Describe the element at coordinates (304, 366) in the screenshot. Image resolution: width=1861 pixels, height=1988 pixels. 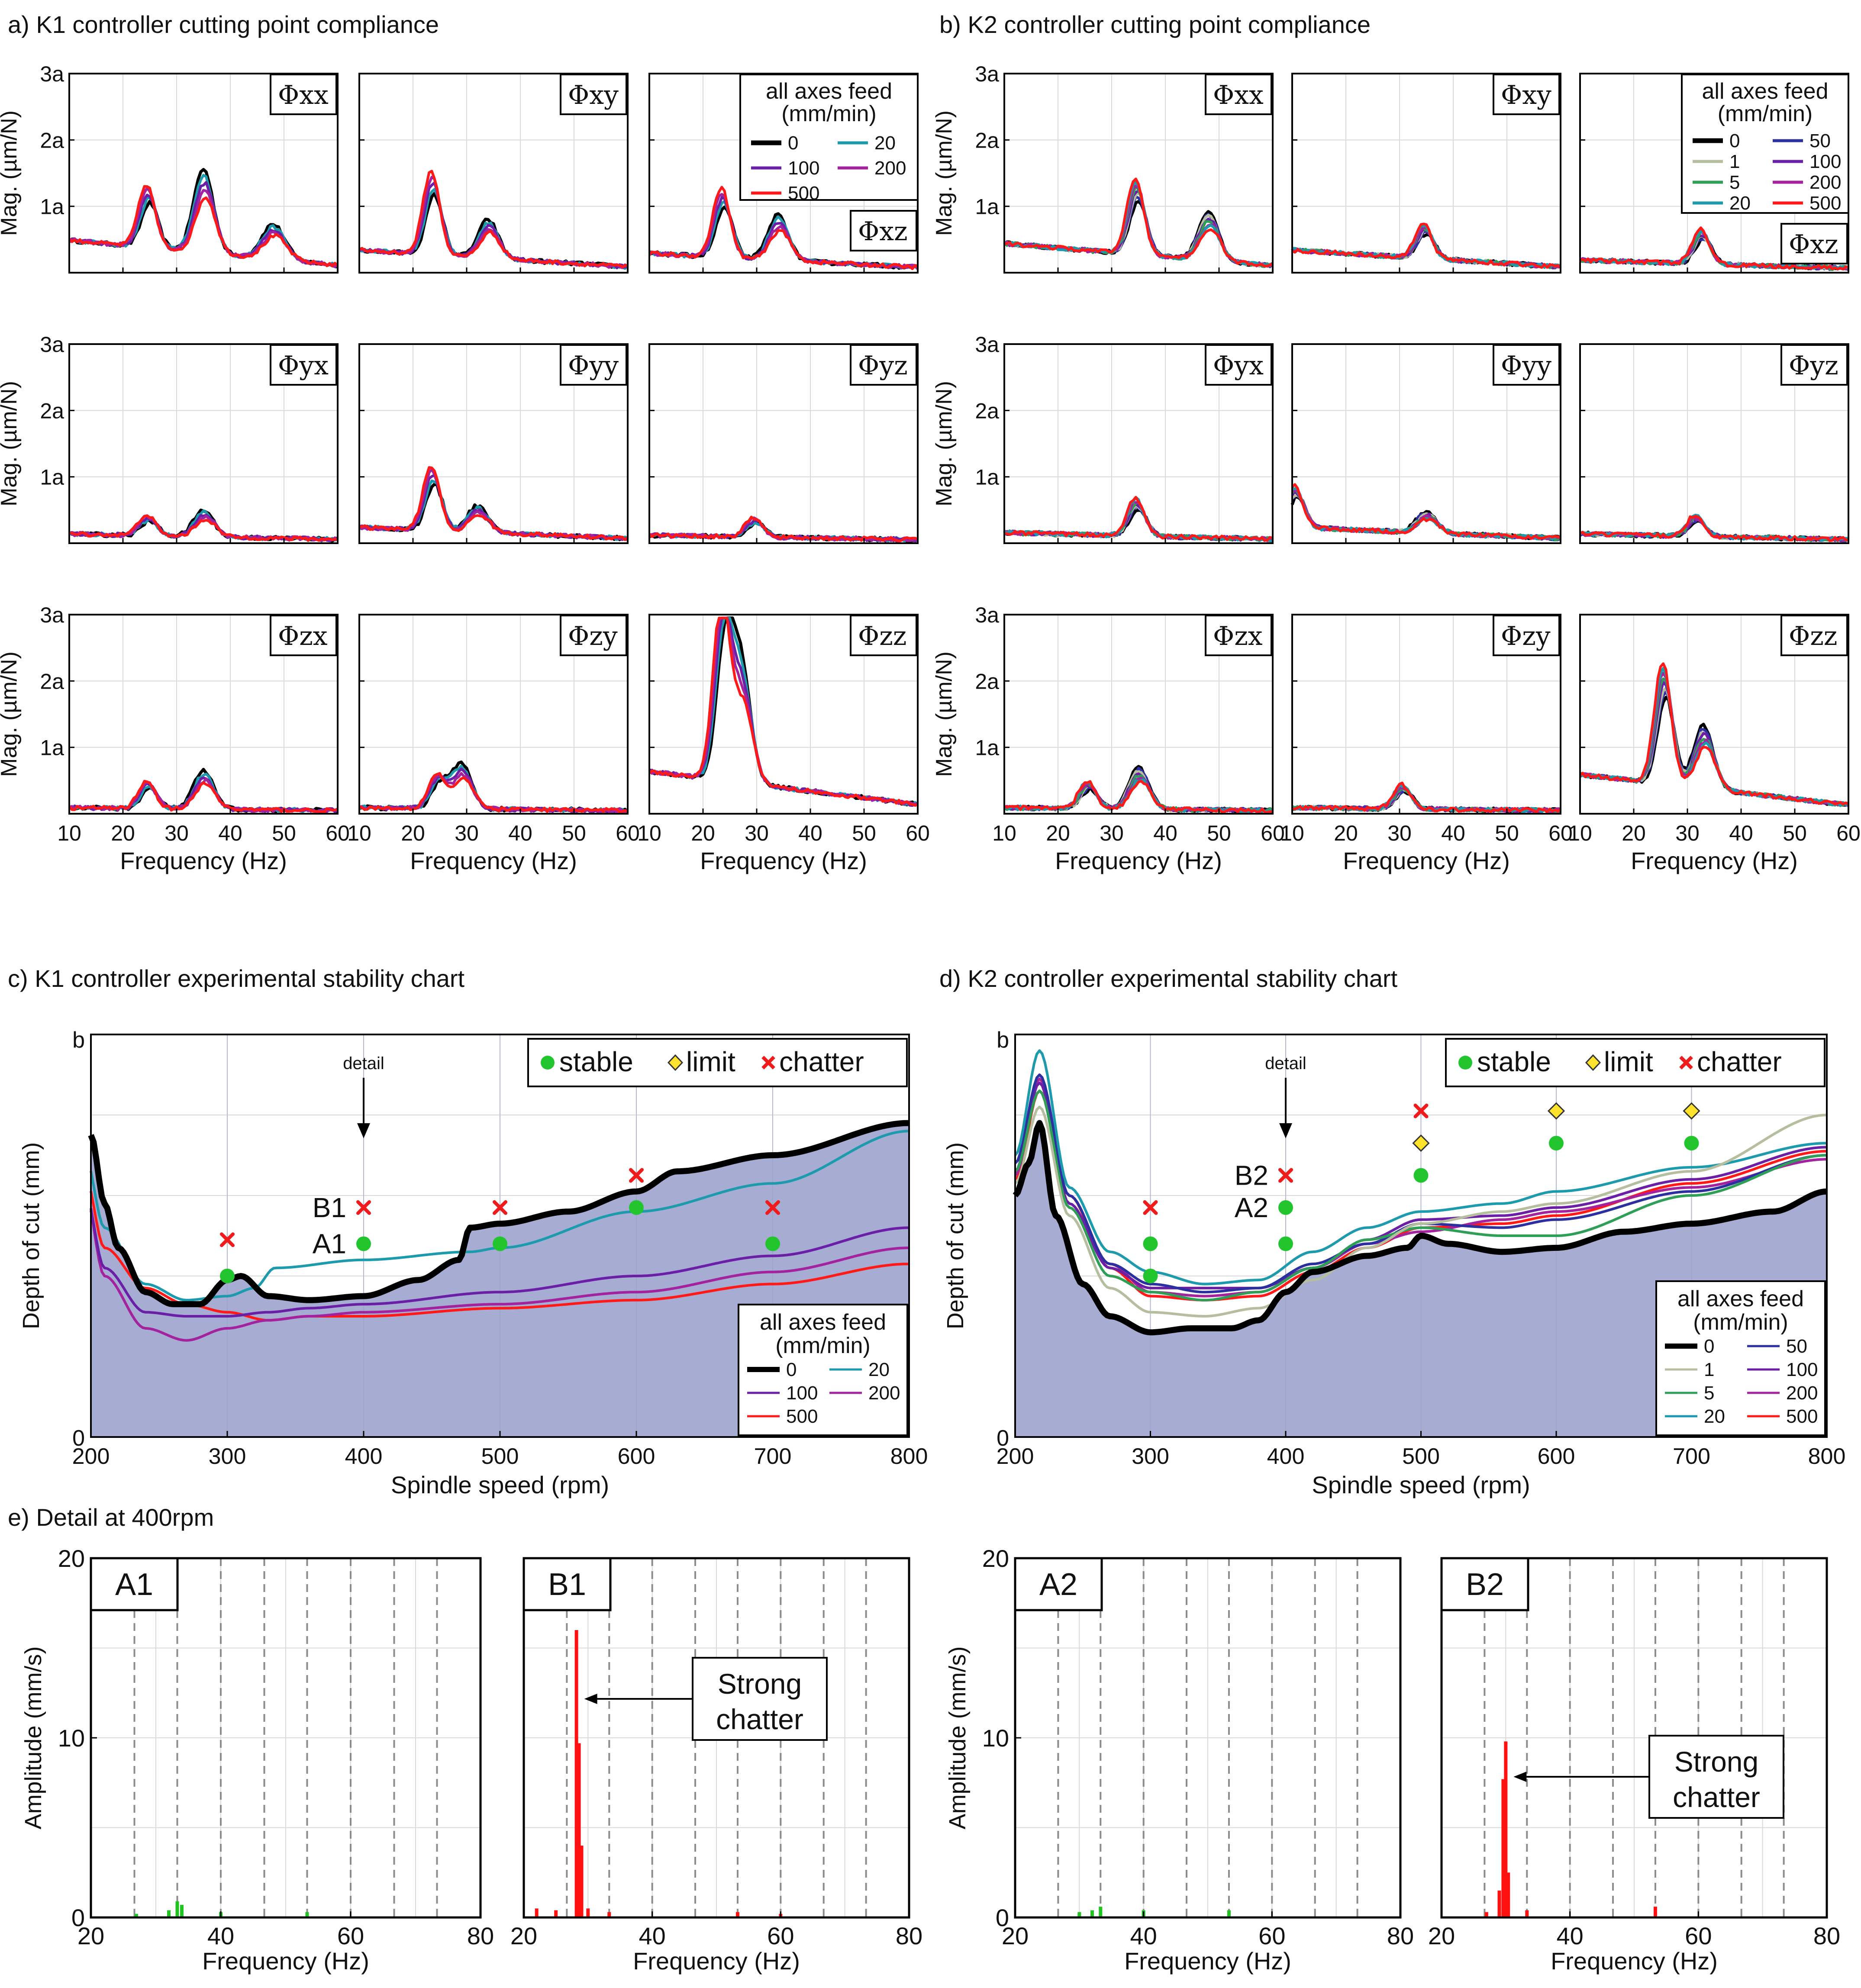
I see `frf-label-text: Φyx` at that location.